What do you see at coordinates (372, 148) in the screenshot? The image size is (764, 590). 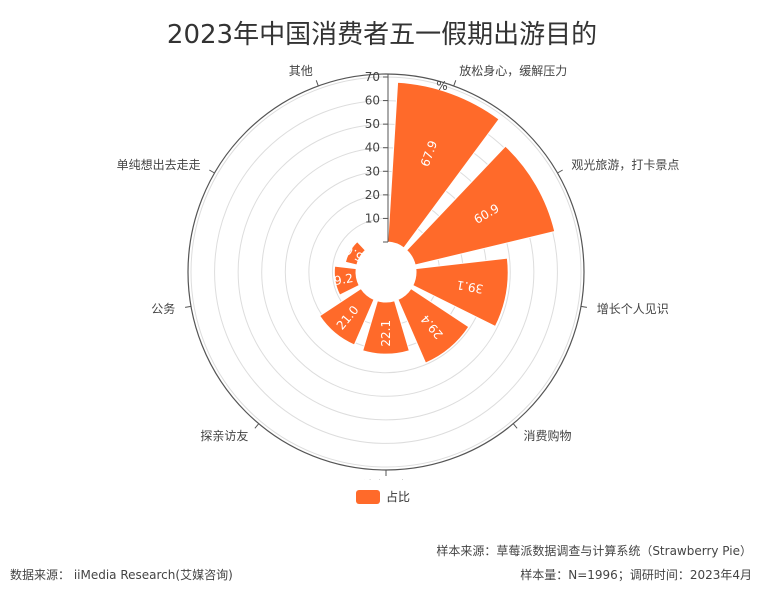 I see `radial-tick-label: 40` at bounding box center [372, 148].